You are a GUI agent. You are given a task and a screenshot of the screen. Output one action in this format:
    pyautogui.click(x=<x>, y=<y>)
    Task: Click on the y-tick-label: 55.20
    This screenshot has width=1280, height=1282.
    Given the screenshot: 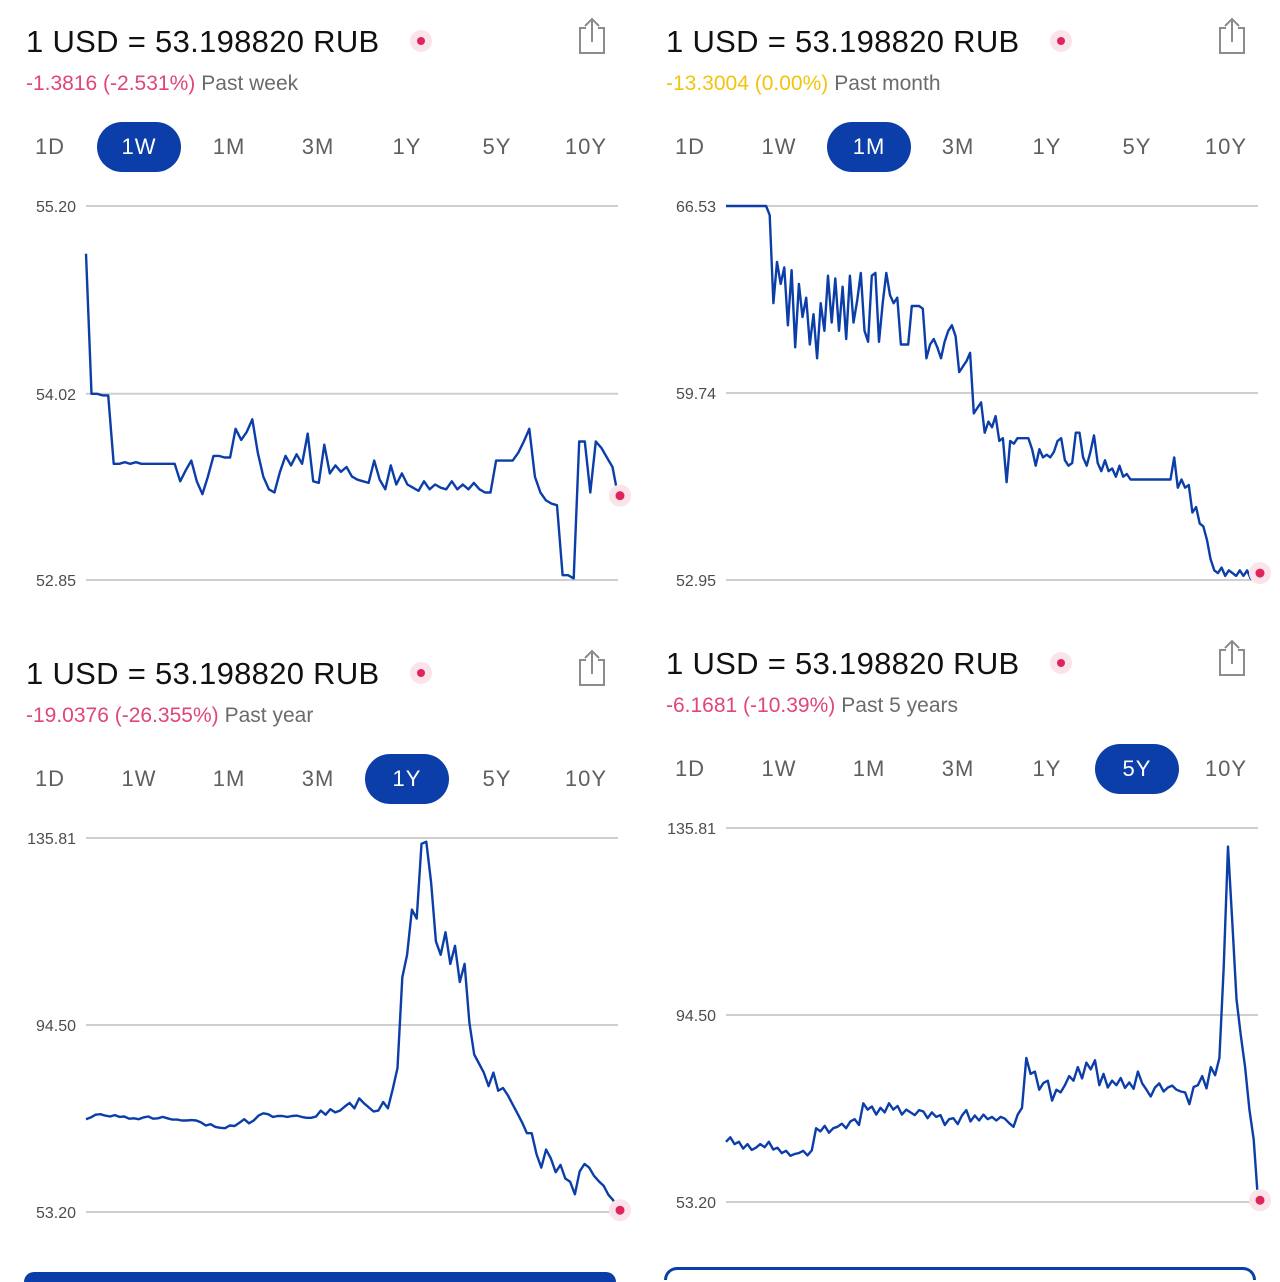 What is the action you would take?
    pyautogui.click(x=56, y=207)
    